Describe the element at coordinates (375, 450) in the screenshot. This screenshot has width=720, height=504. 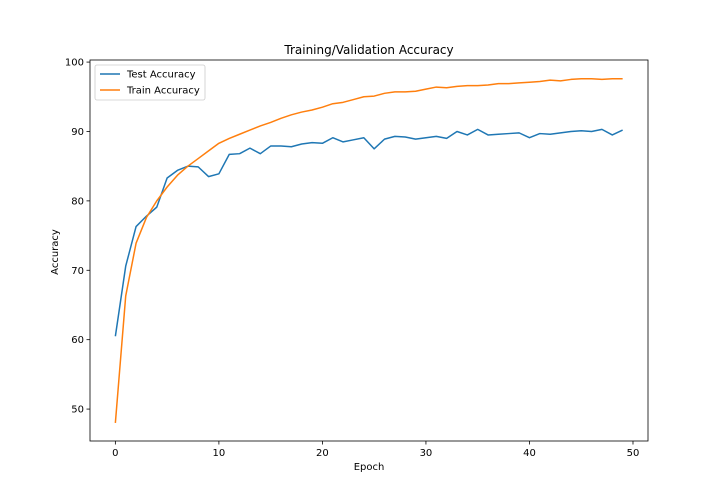
I see `x-axis: 0 10 20 30 40 50` at that location.